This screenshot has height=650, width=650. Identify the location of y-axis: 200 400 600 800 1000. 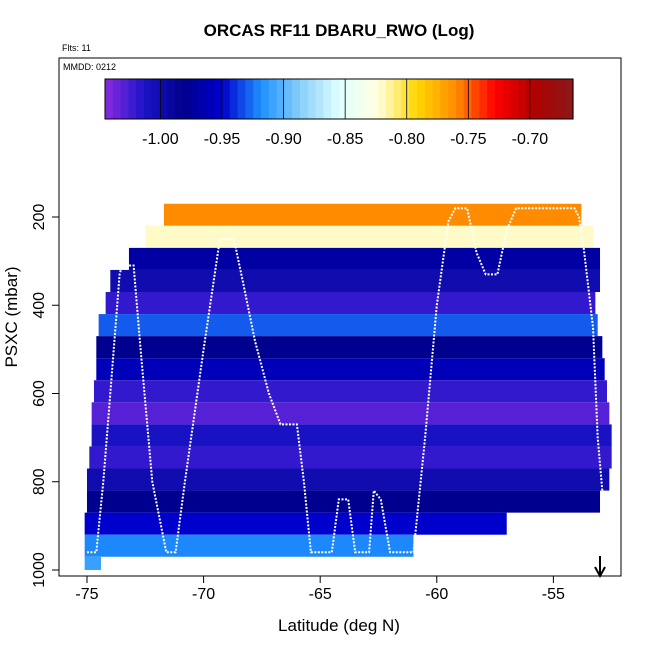
(45, 396).